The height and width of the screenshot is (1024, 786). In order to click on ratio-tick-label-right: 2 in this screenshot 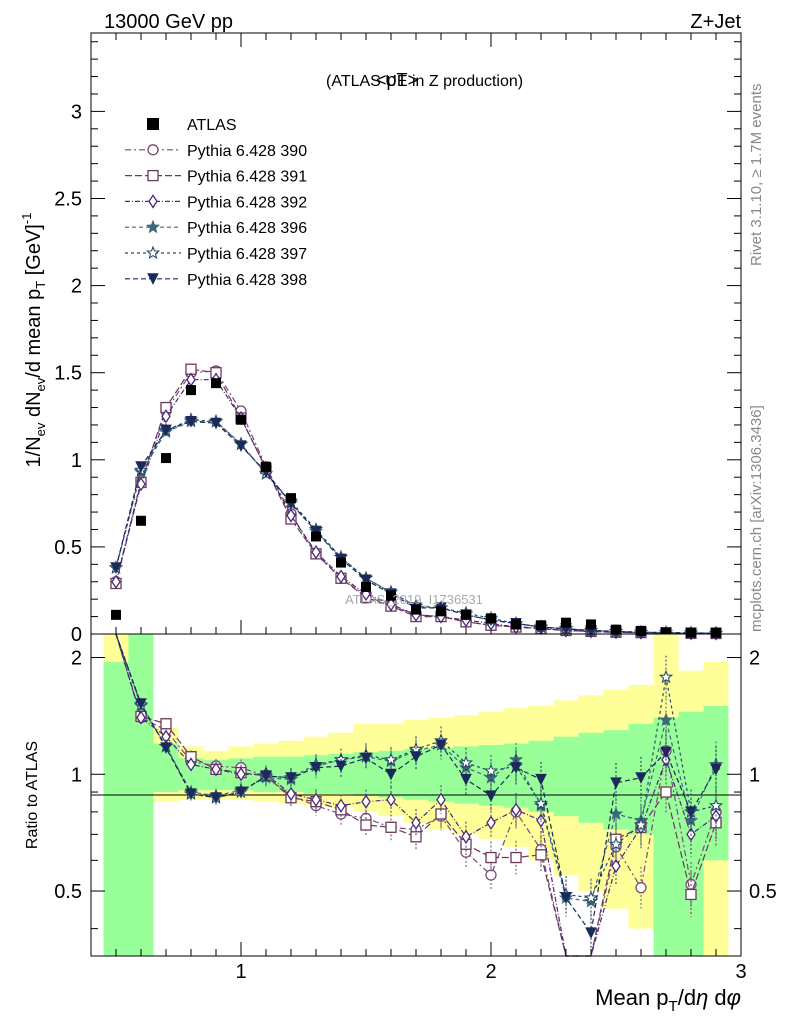, I will do `click(754, 659)`.